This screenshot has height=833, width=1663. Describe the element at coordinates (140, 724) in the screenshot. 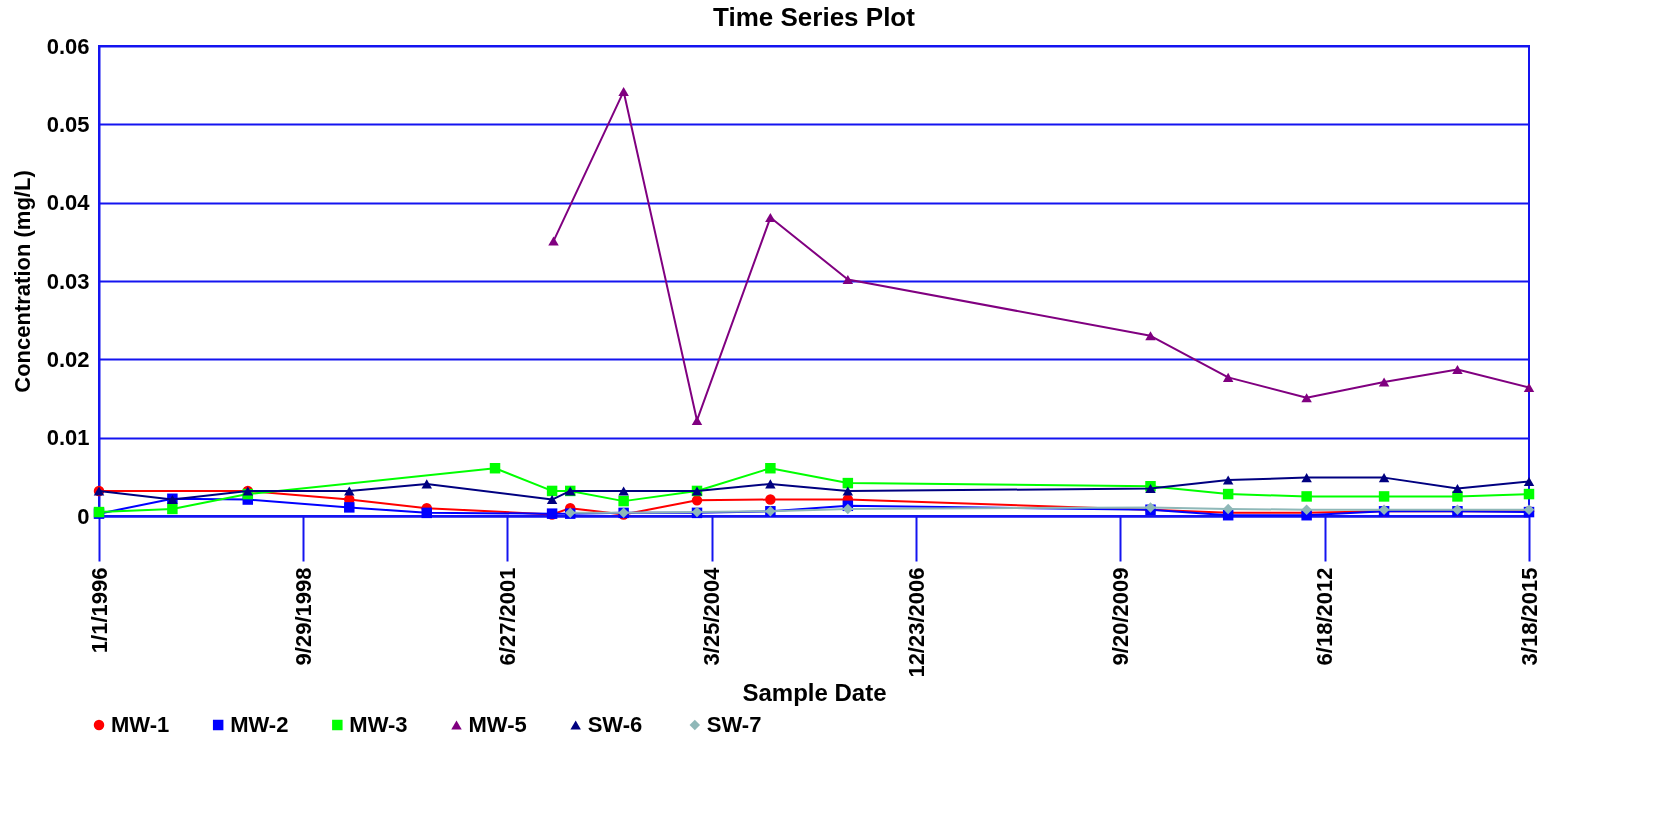

I see `legend-label: MW-1` at that location.